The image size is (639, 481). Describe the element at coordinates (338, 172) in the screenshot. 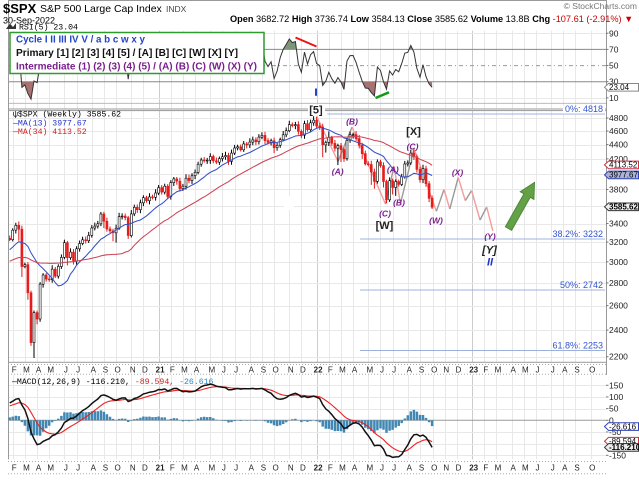

I see `svg-text: (A)` at that location.